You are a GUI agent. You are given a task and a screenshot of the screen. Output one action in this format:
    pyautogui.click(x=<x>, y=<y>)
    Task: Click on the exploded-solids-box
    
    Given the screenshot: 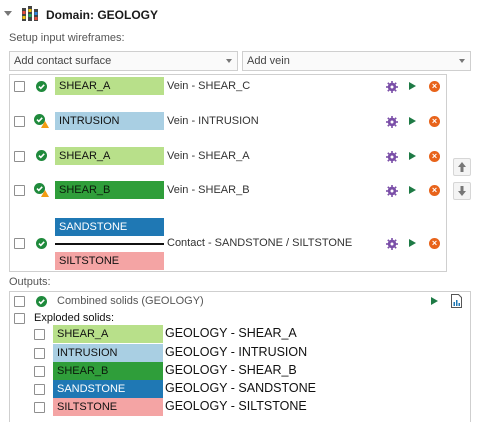 What is the action you would take?
    pyautogui.click(x=64, y=318)
    